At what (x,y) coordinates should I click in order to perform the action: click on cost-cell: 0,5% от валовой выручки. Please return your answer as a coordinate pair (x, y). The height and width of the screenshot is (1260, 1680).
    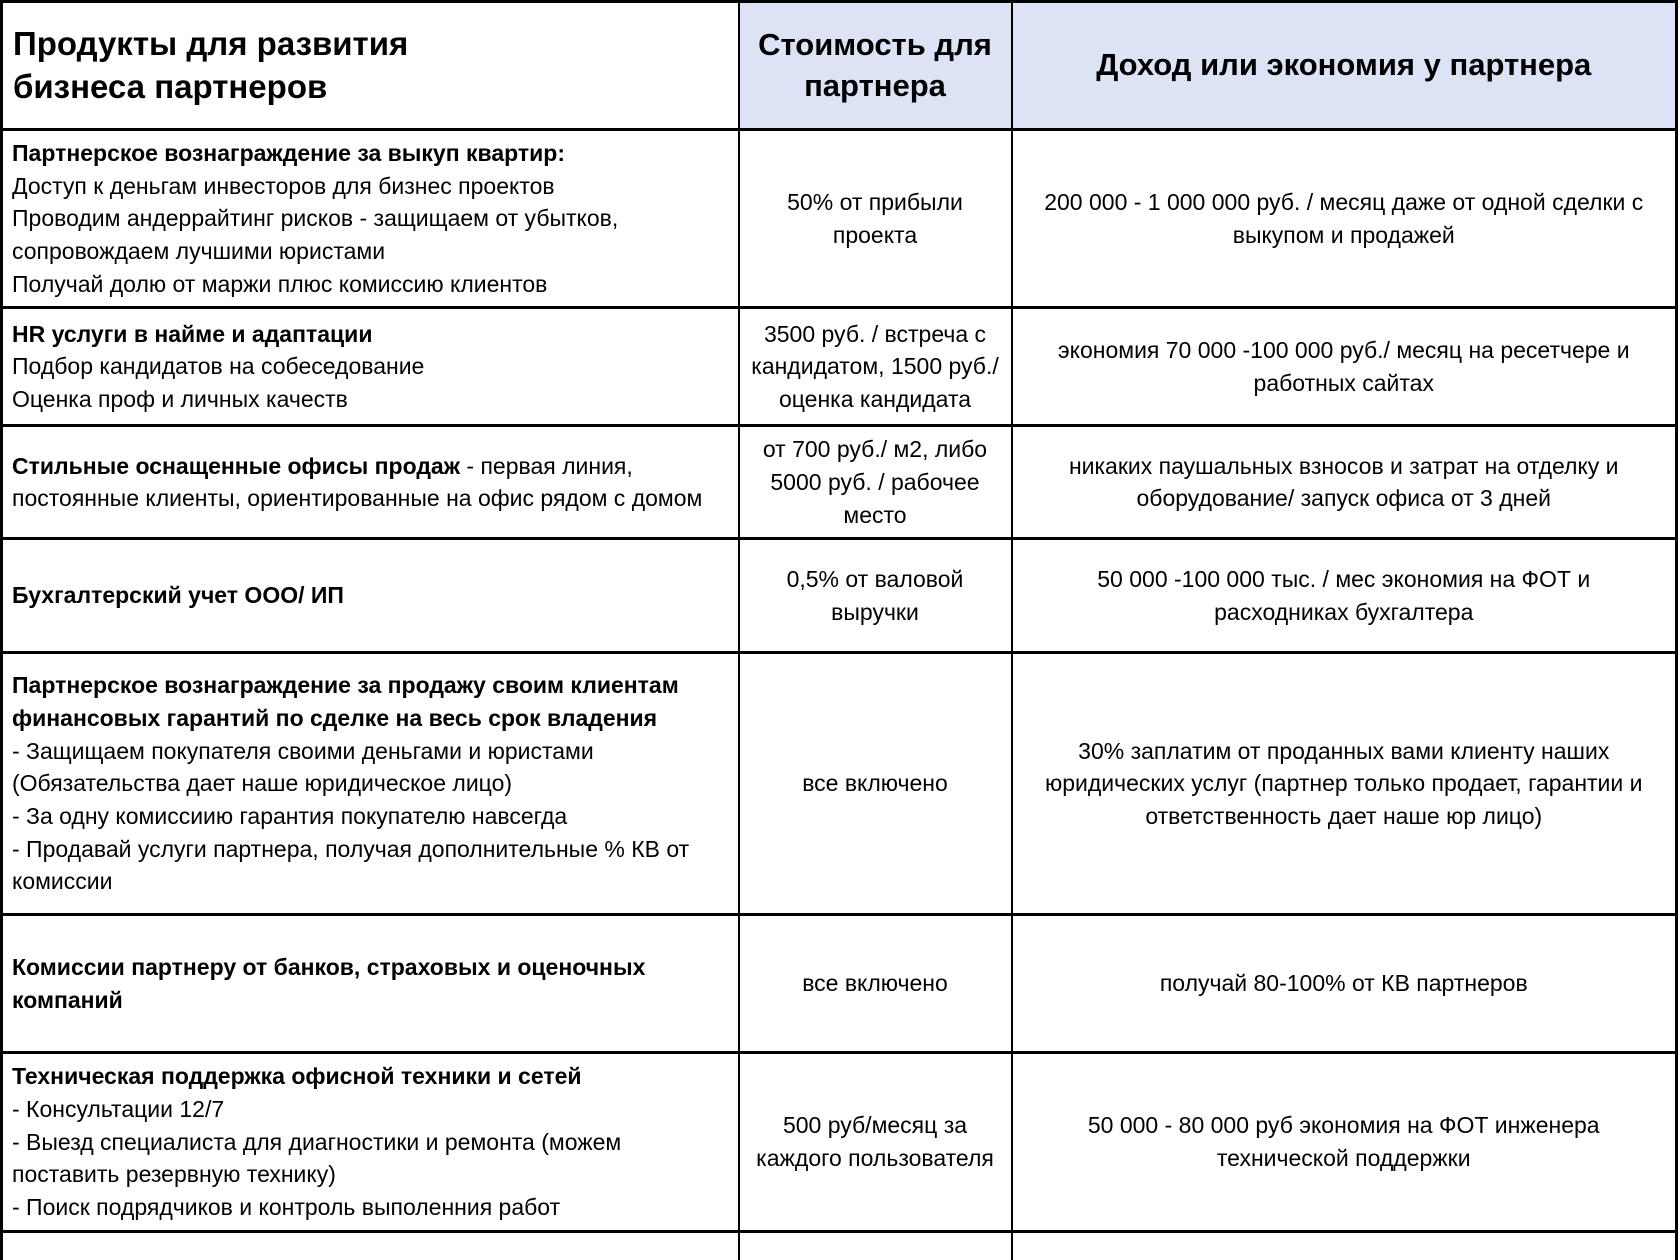
    Looking at the image, I should click on (875, 596).